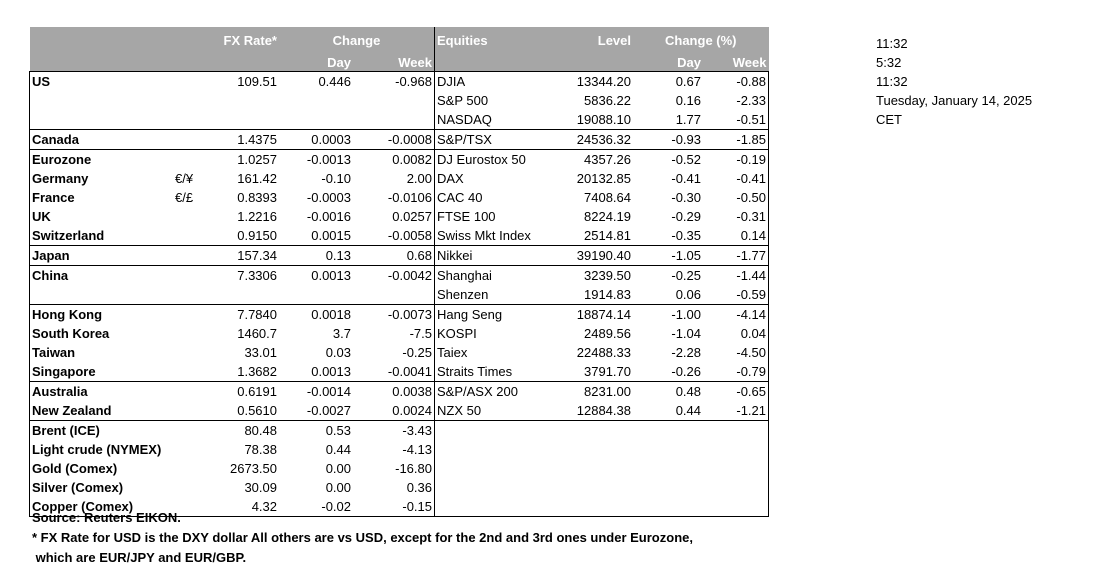 Image resolution: width=1103 pixels, height=578 pixels. What do you see at coordinates (686, 178) in the screenshot?
I see `equity-change-day: -0.41` at bounding box center [686, 178].